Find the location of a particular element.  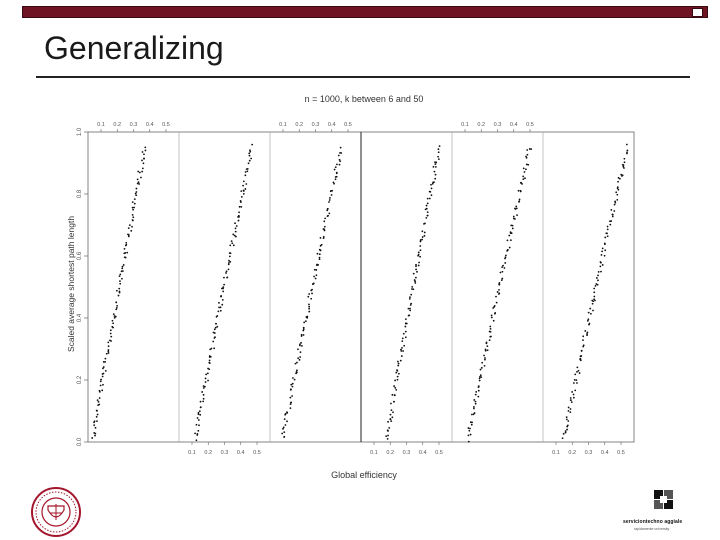

x-tick-label: 0.2 is located at coordinates (572, 453).